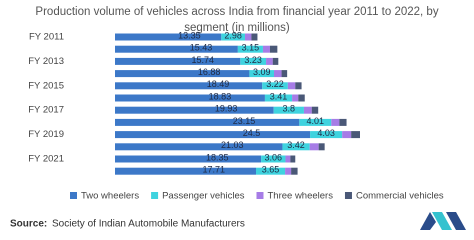  Describe the element at coordinates (252, 133) in the screenshot. I see `data-label: 24.5` at that location.